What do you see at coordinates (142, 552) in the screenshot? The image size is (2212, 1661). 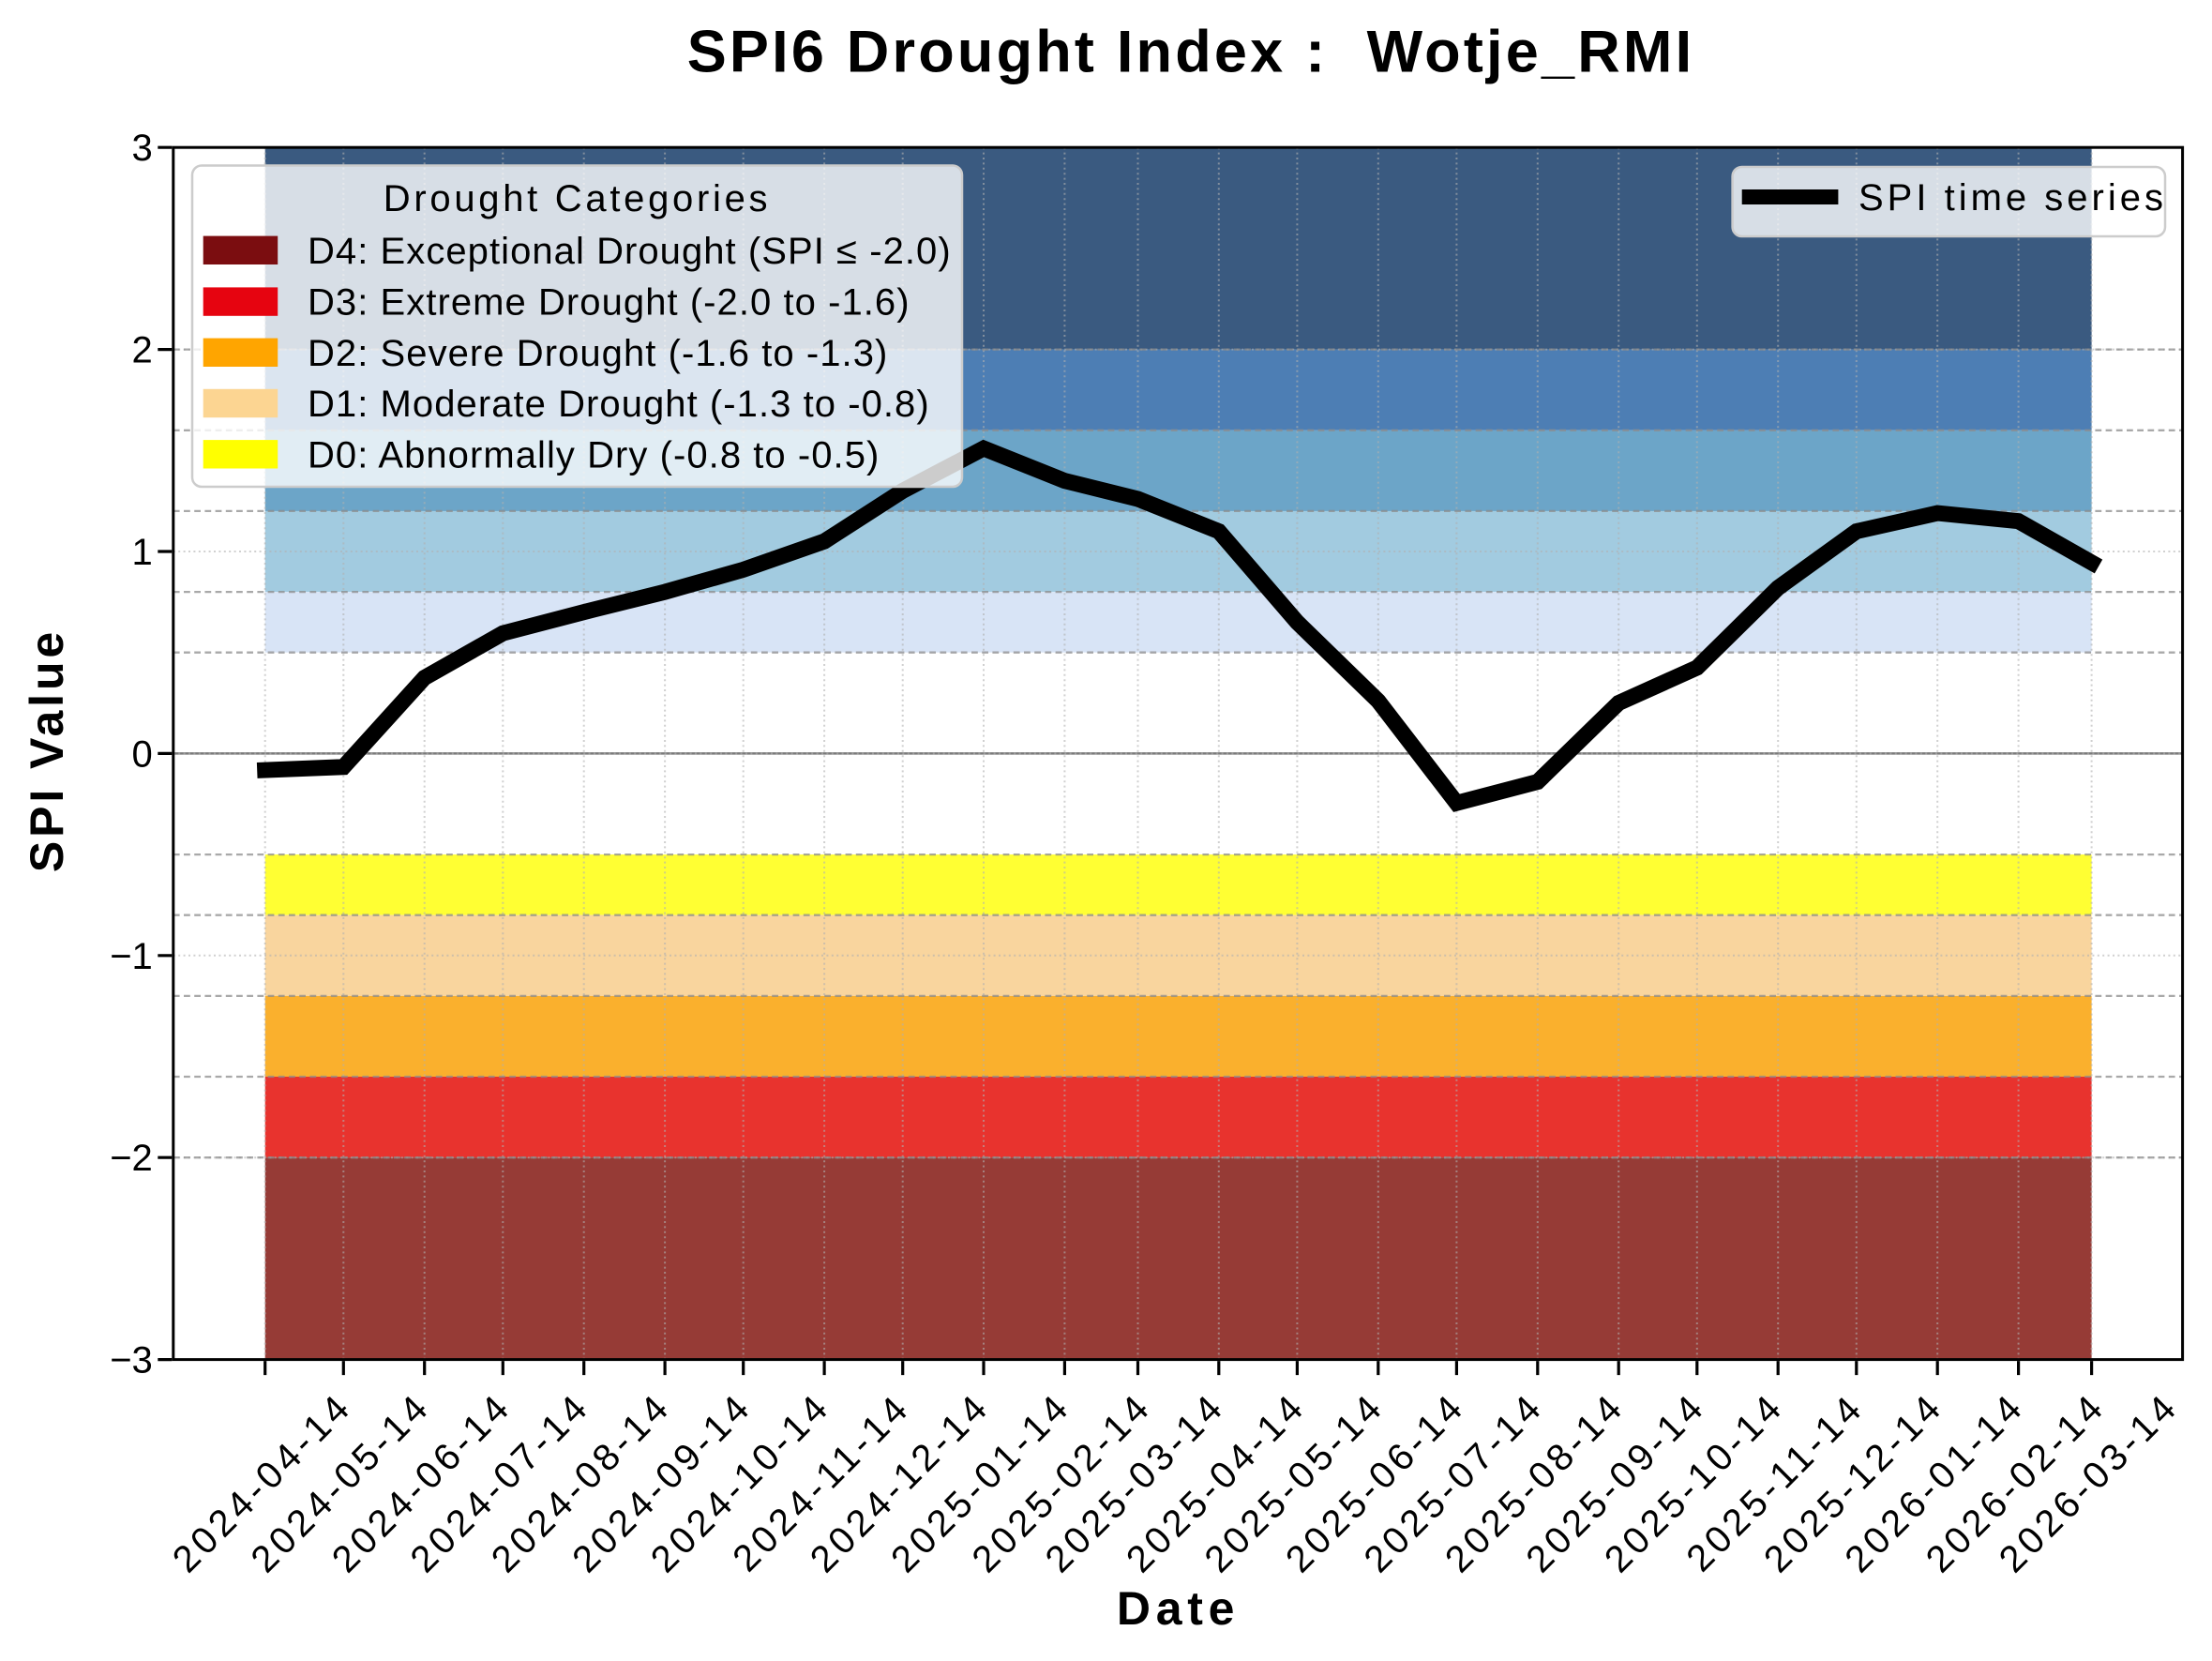 I see `svg-text: 1` at bounding box center [142, 552].